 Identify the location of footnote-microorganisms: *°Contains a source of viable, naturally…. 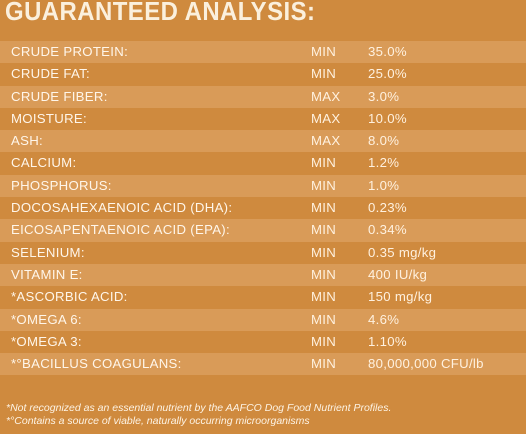
(158, 421).